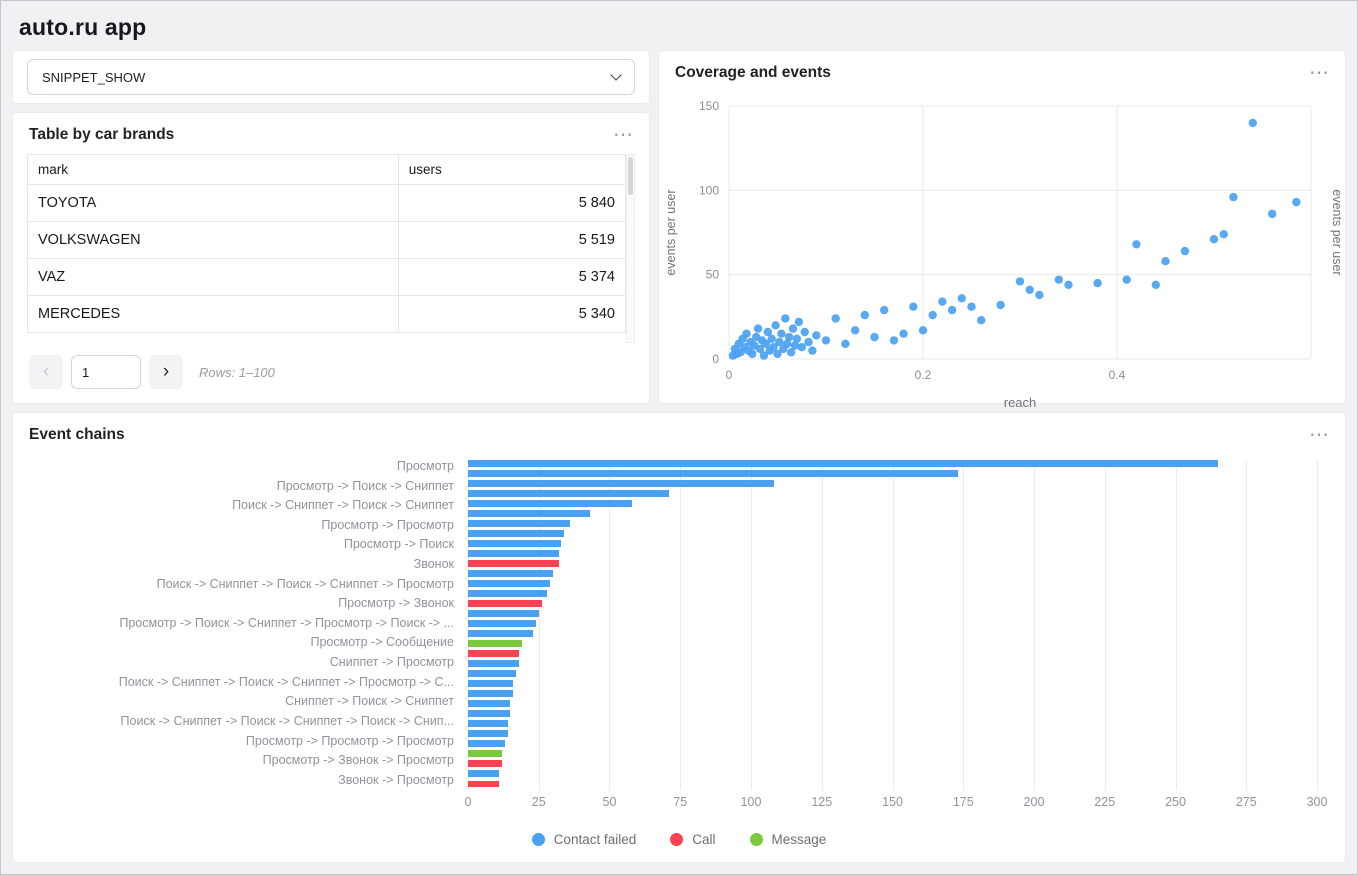 The image size is (1358, 875). Describe the element at coordinates (166, 372) in the screenshot. I see `next-page-button: ›` at that location.